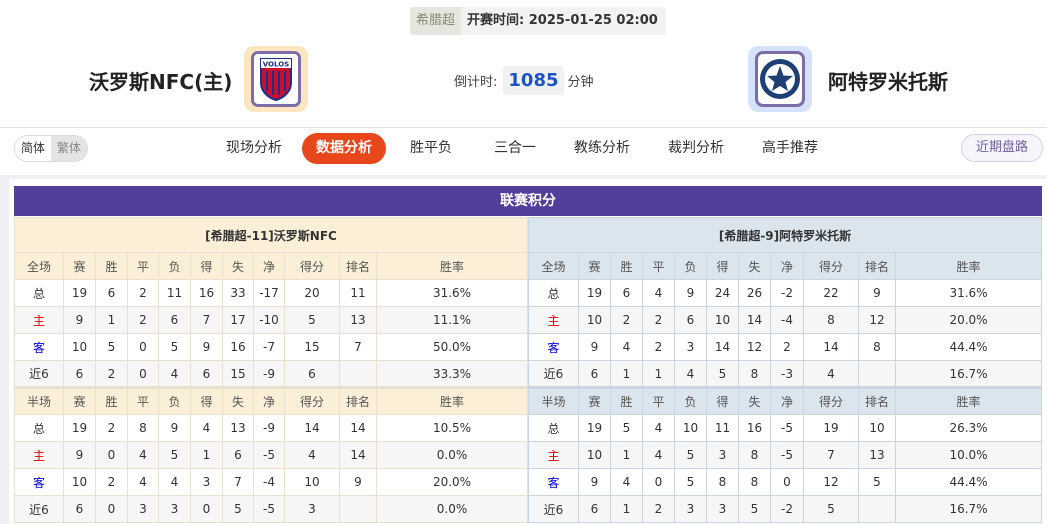  I want to click on column-header: 排名, so click(877, 400).